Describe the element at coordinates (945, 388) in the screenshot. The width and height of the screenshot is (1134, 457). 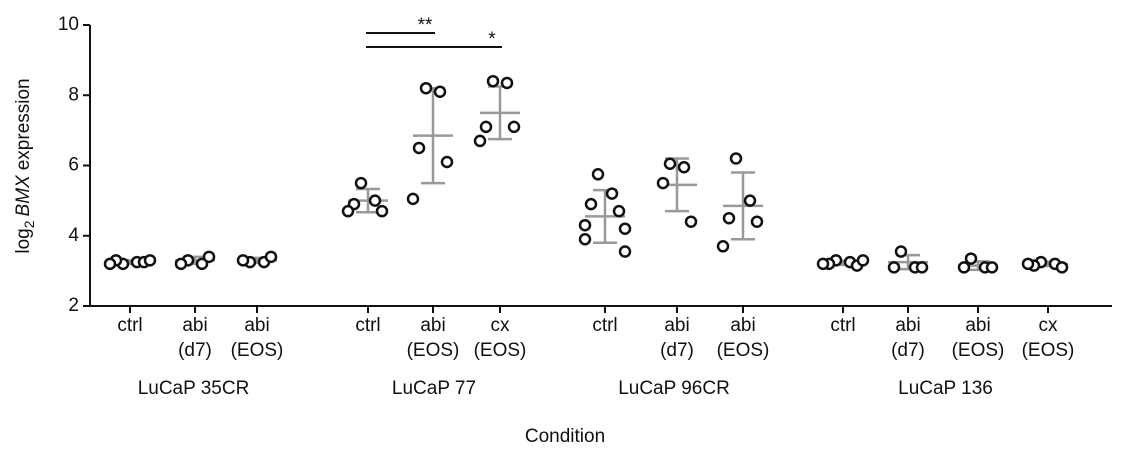
I see `group-label: LuCaP 136` at that location.